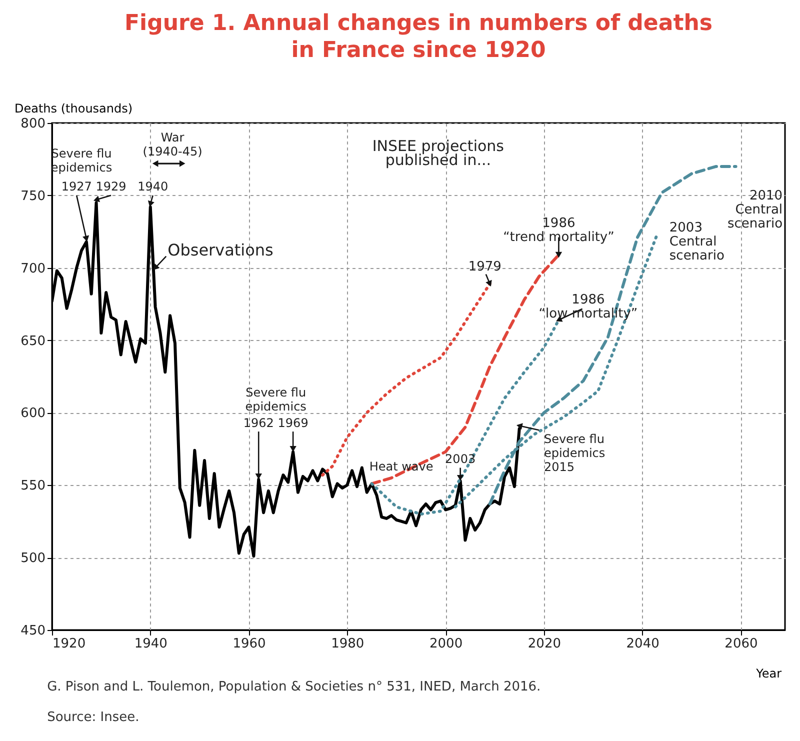 The image size is (800, 741). Describe the element at coordinates (33, 486) in the screenshot. I see `y-tick-label: 550` at that location.